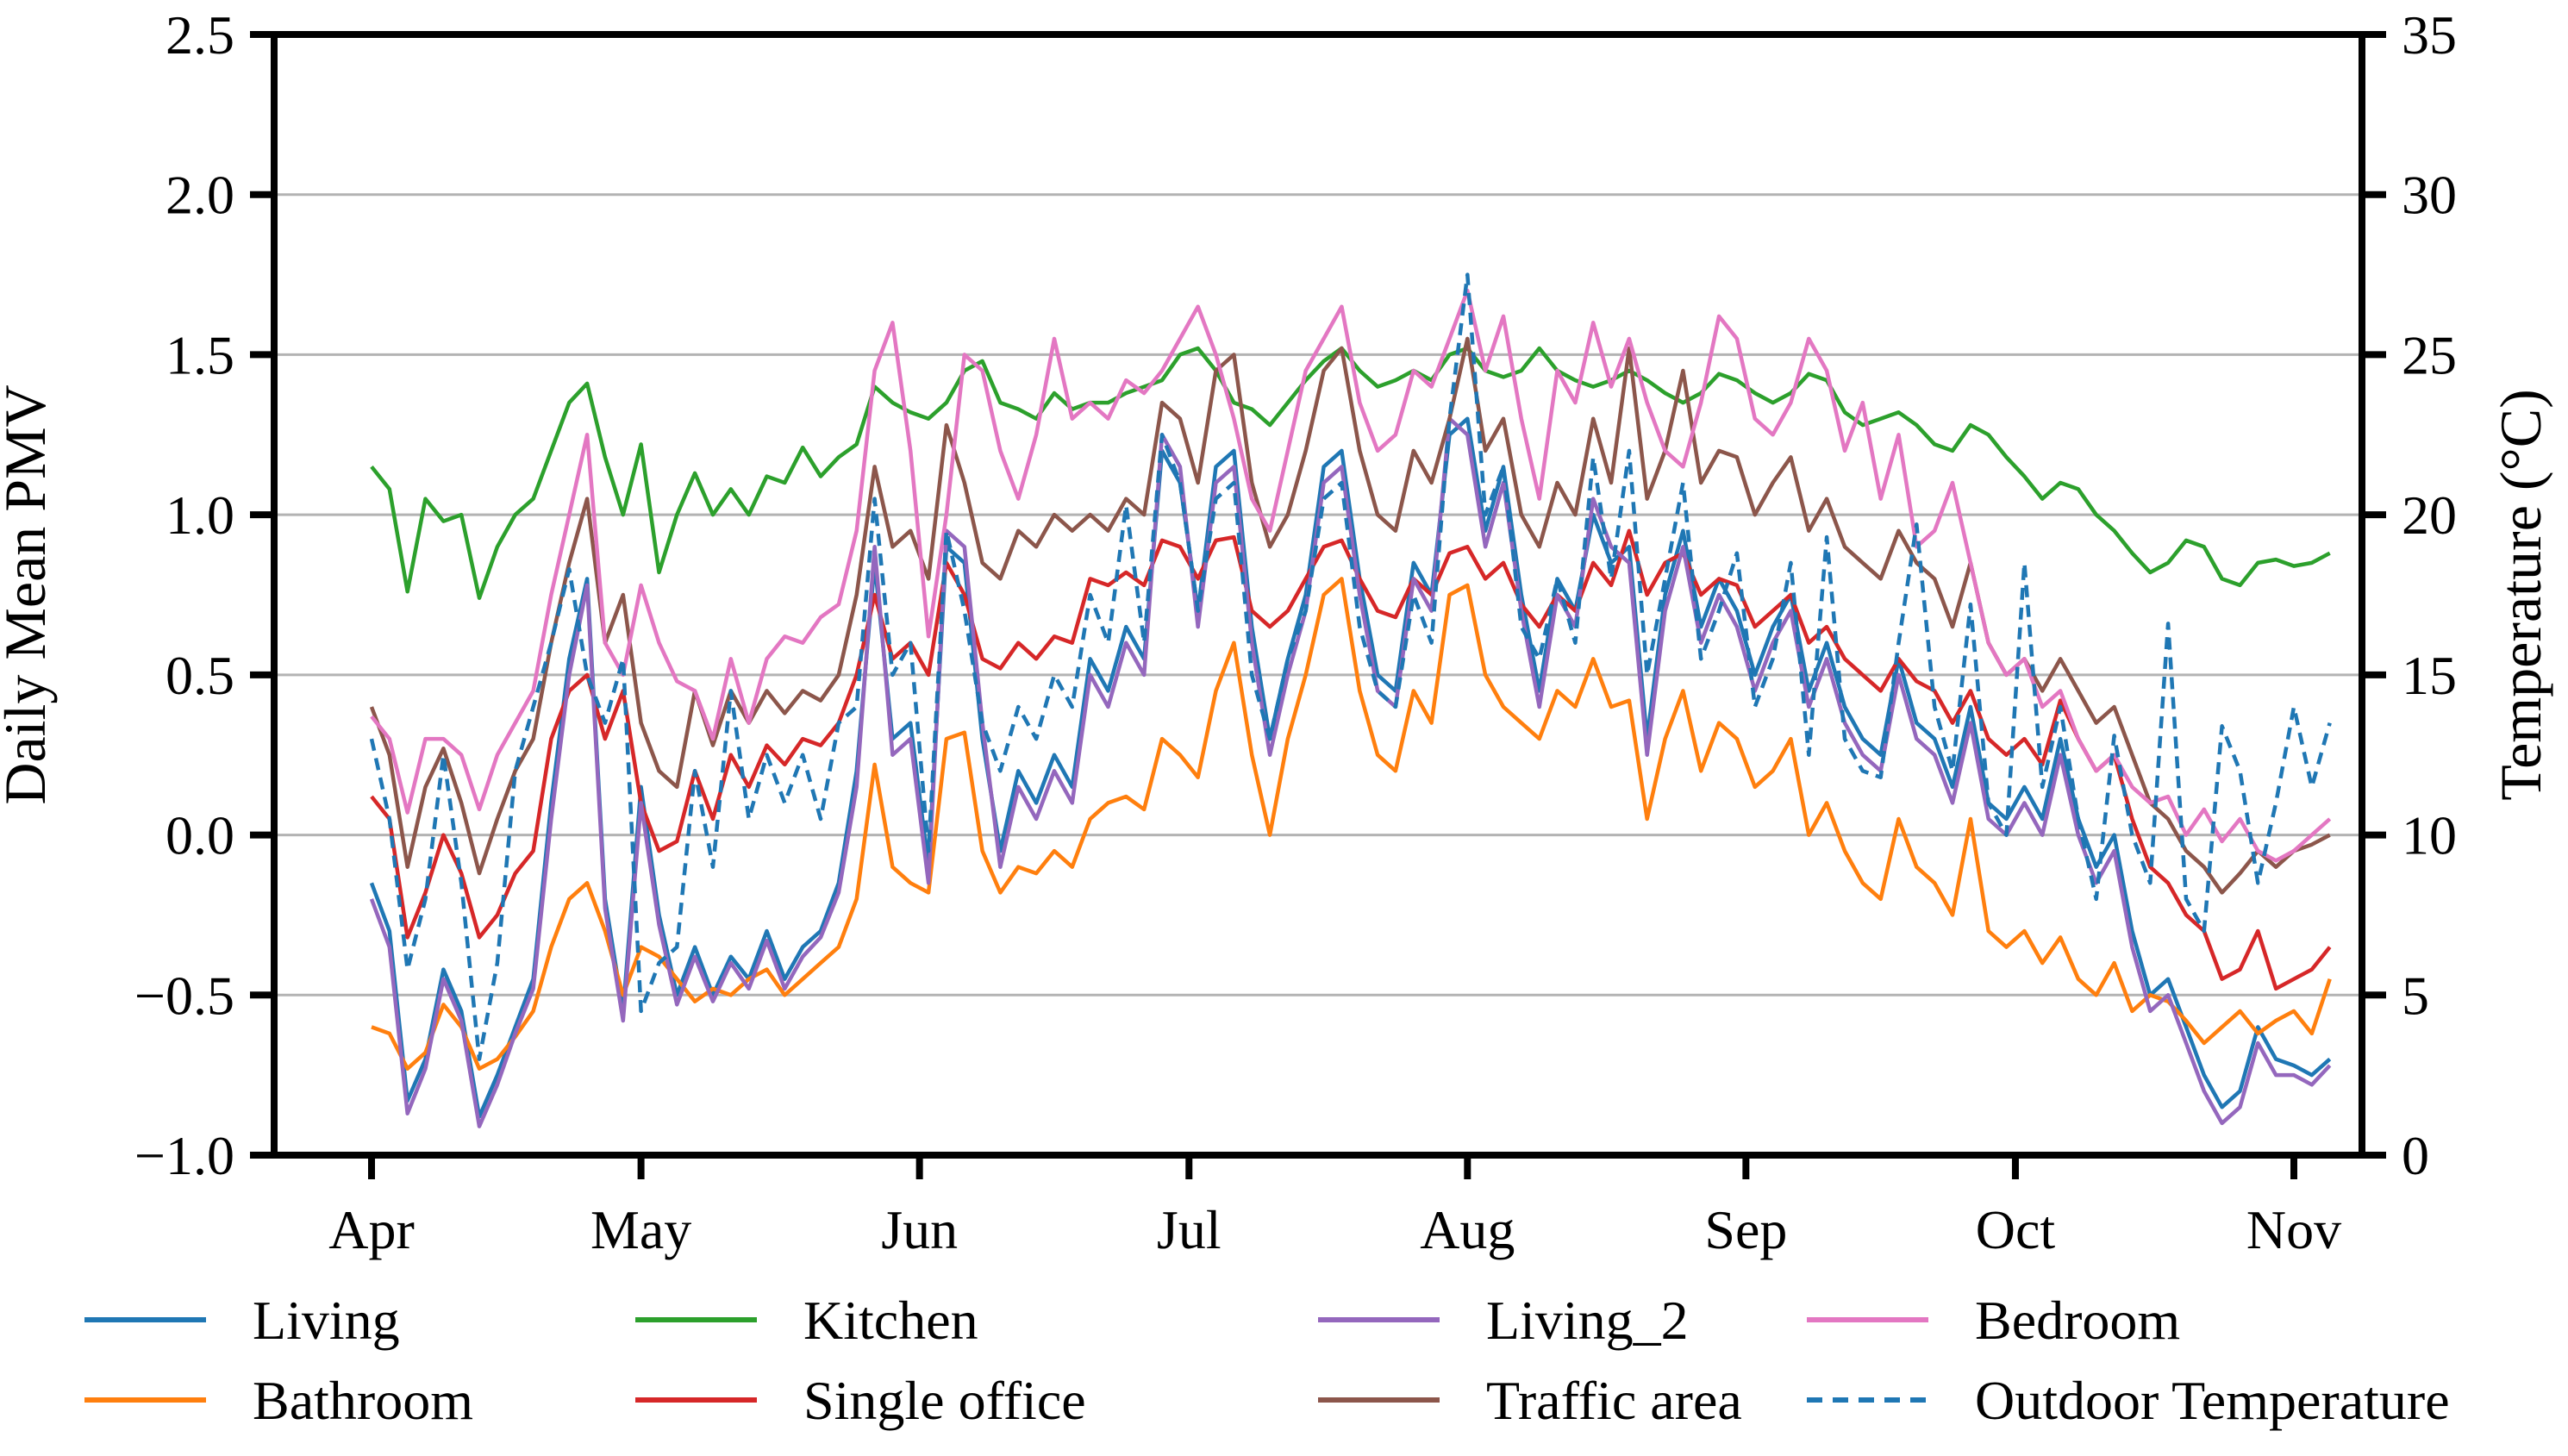 The width and height of the screenshot is (2568, 1456). Describe the element at coordinates (200, 836) in the screenshot. I see `y-left-tick-label: 0.0` at that location.